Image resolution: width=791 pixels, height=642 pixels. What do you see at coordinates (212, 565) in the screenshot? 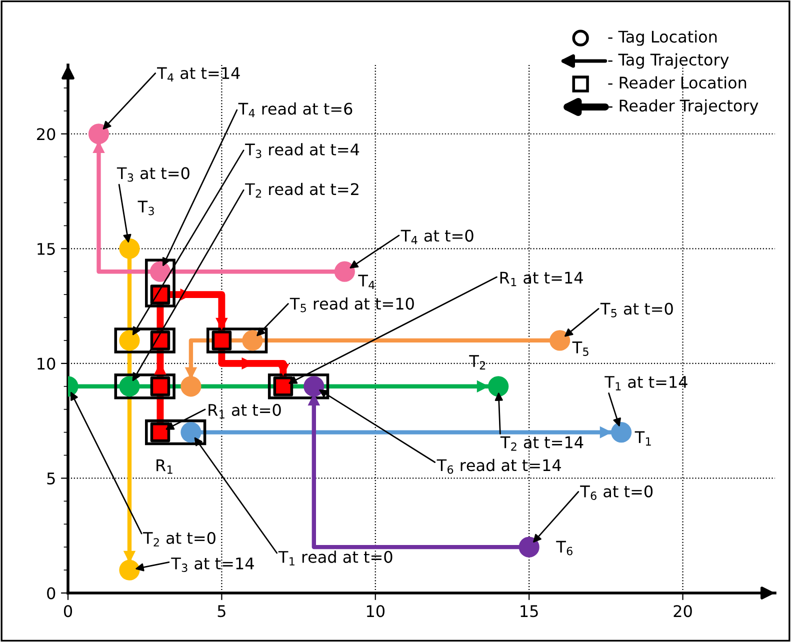
I see `annotation: T$_{3}$ at t=14` at bounding box center [212, 565].